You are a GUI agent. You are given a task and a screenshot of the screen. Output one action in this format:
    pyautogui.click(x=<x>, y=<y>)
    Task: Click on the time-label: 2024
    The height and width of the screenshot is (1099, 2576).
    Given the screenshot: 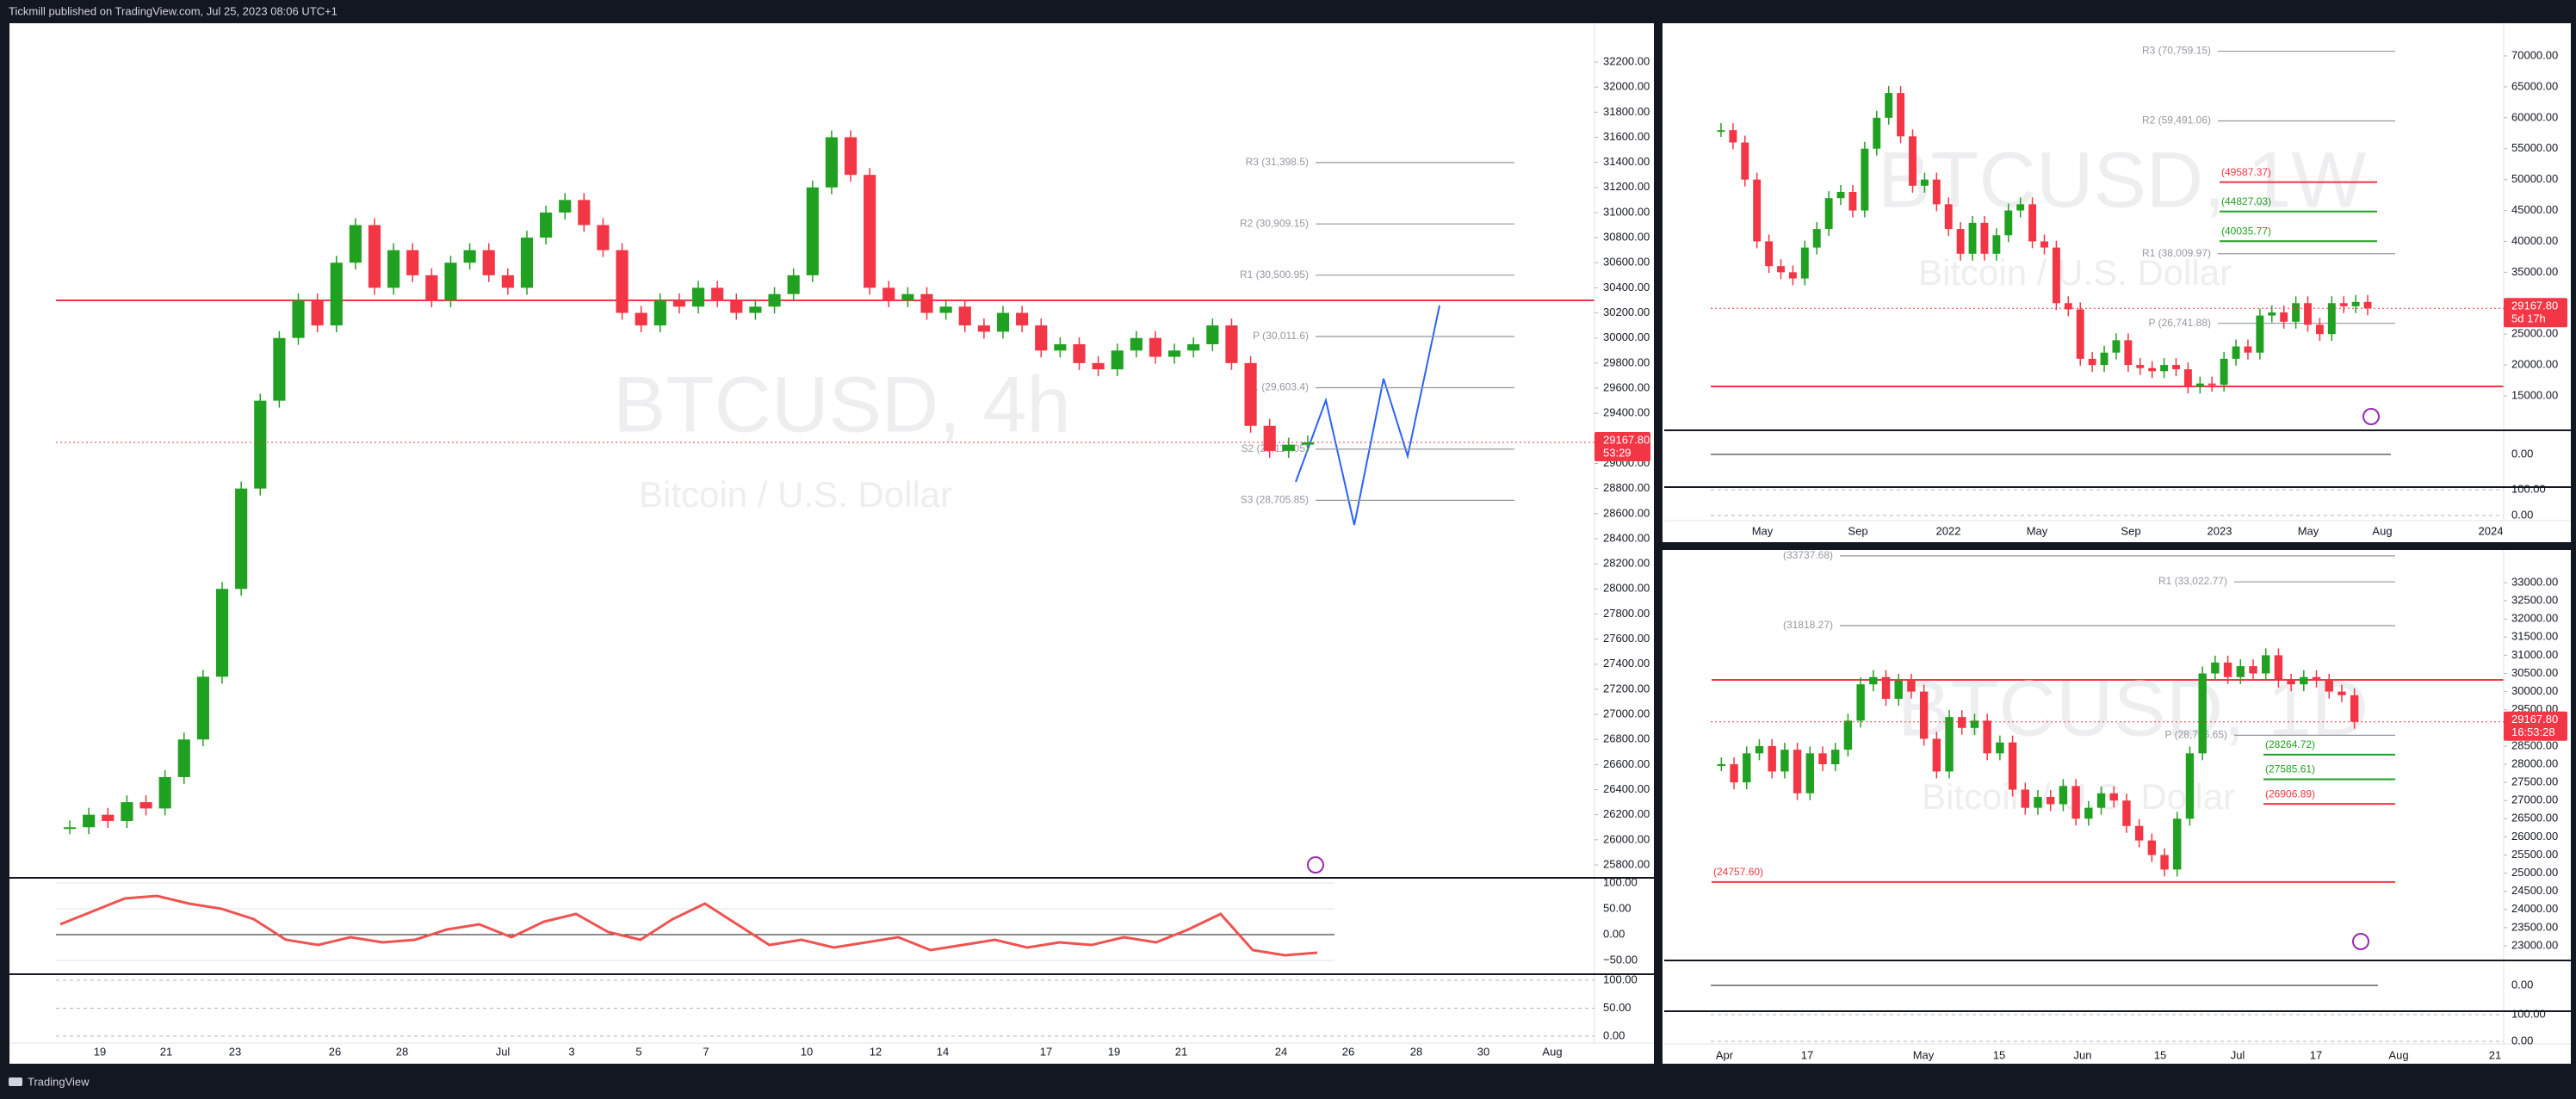 What is the action you would take?
    pyautogui.click(x=2491, y=530)
    